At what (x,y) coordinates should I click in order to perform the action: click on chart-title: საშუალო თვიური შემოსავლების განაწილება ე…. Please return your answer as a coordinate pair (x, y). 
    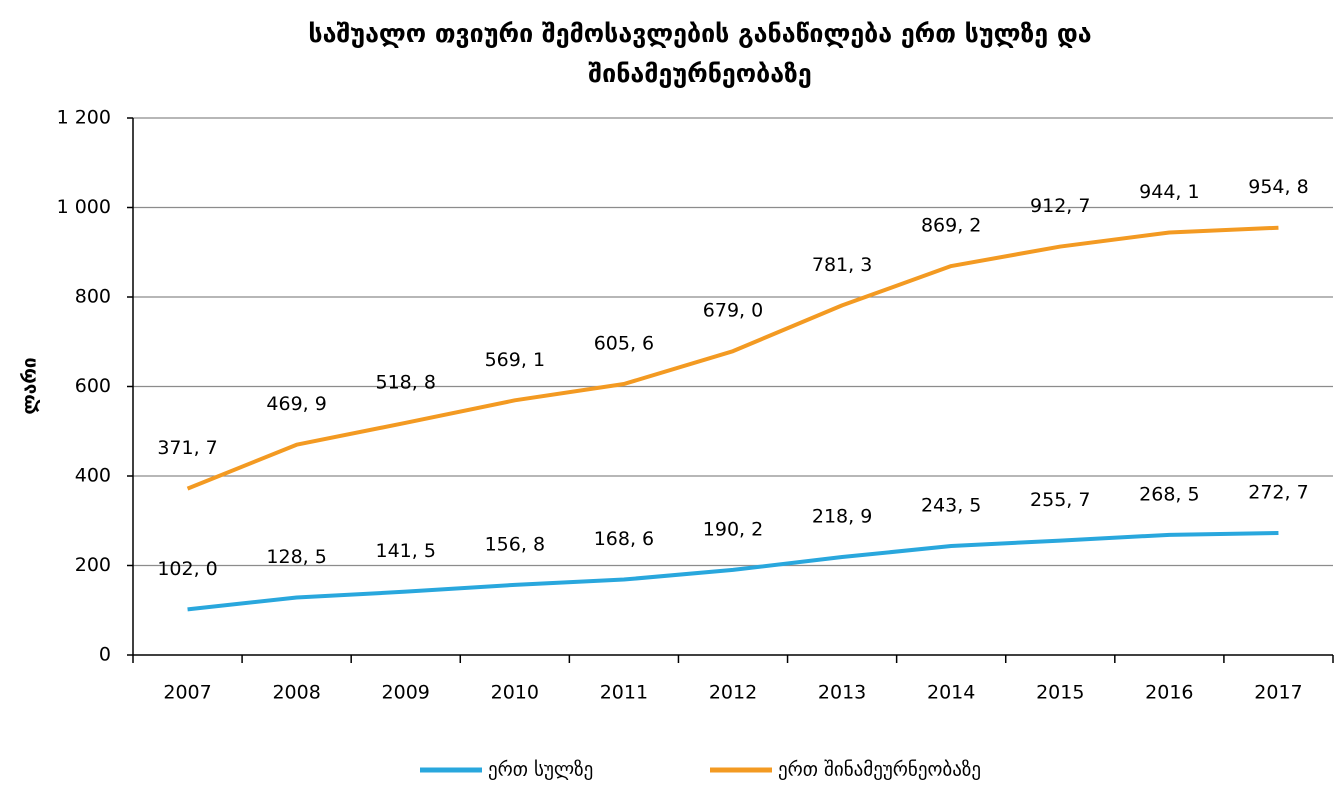
    Looking at the image, I should click on (700, 53).